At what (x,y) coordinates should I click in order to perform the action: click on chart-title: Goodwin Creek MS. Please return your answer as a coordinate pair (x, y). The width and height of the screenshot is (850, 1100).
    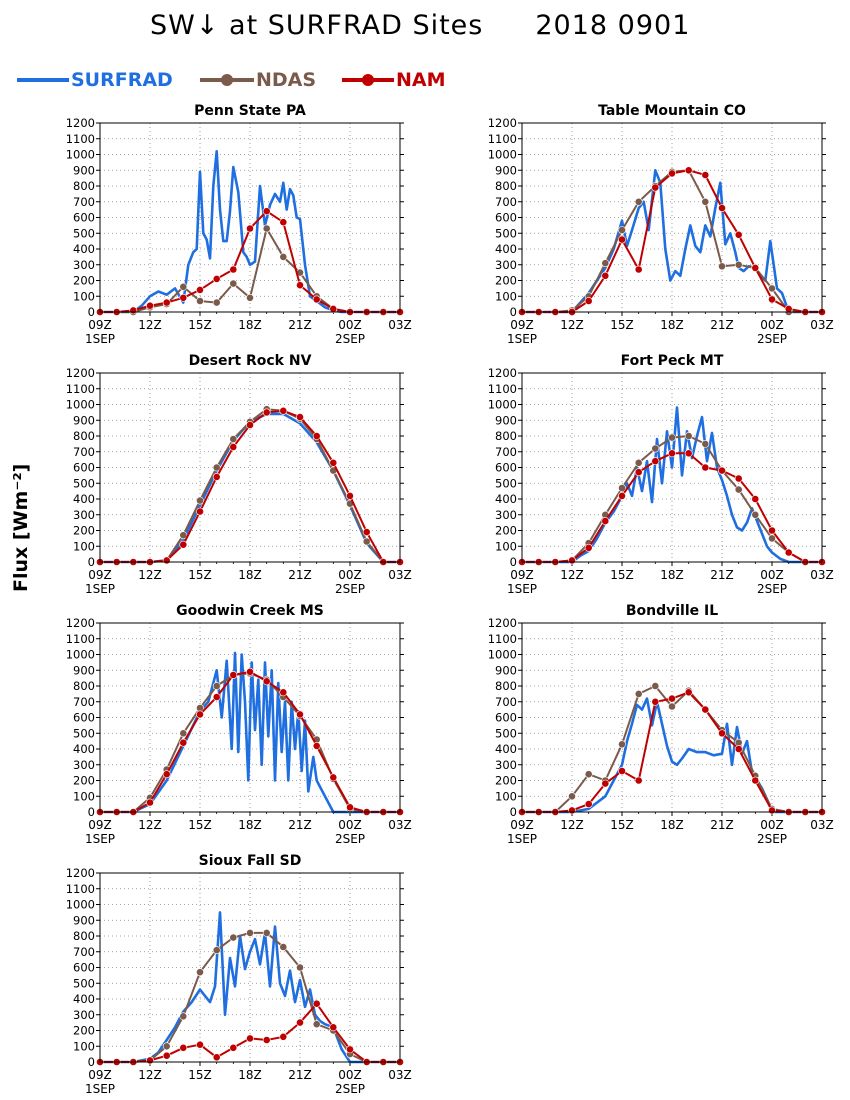
    Looking at the image, I should click on (250, 611).